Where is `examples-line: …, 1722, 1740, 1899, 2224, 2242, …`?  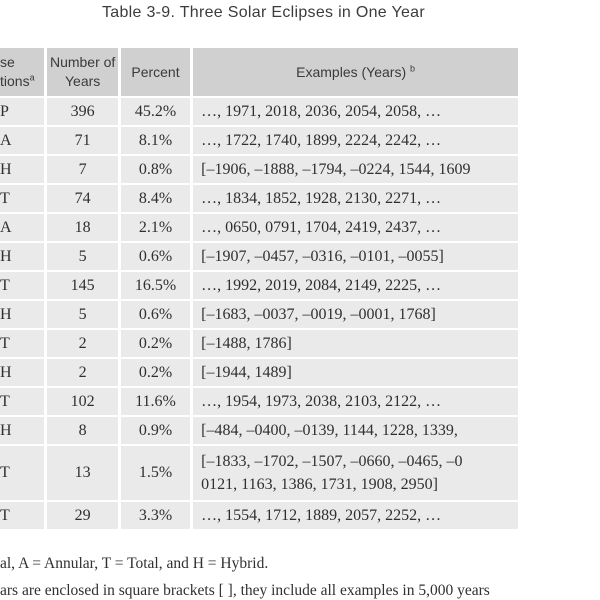
examples-line: …, 1722, 1740, 1899, 2224, 2242, … is located at coordinates (321, 140).